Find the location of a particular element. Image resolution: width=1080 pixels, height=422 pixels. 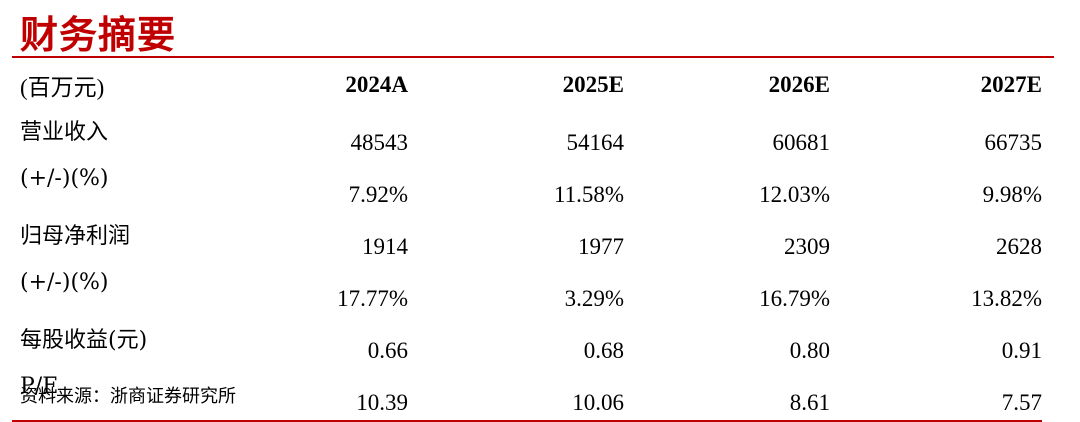

table-cell: 54164 is located at coordinates (595, 142).